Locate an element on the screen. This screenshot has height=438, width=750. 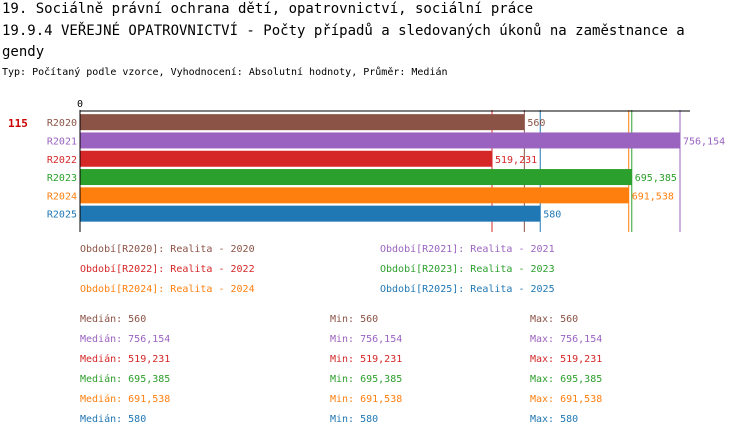
stat-max: Max: 560 is located at coordinates (554, 319).